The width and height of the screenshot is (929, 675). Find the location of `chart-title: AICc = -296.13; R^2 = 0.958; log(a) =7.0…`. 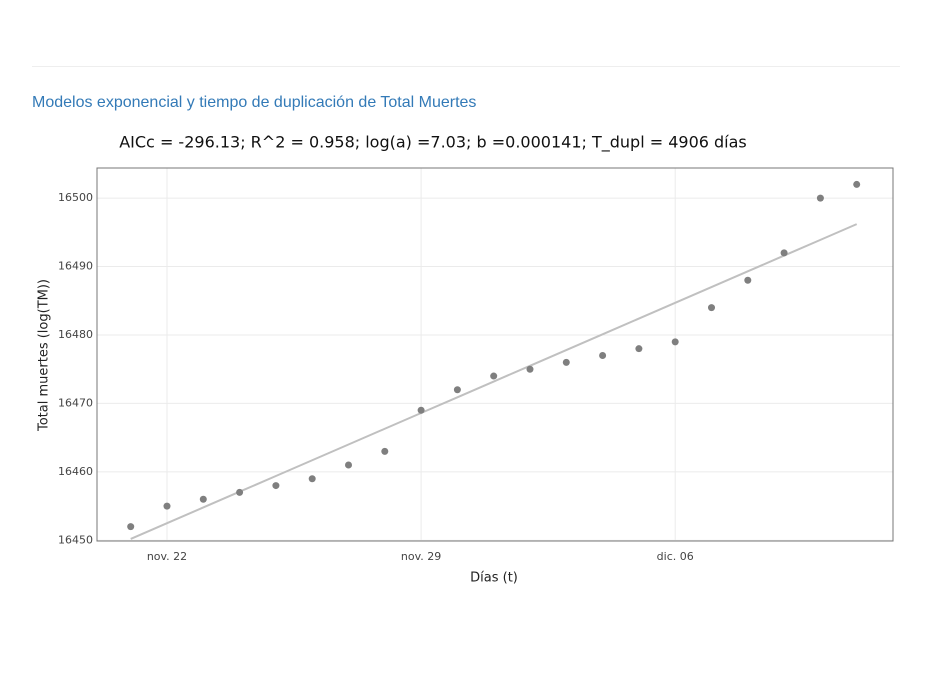

chart-title: AICc = -296.13; R^2 = 0.958; log(a) =7.0… is located at coordinates (433, 143).